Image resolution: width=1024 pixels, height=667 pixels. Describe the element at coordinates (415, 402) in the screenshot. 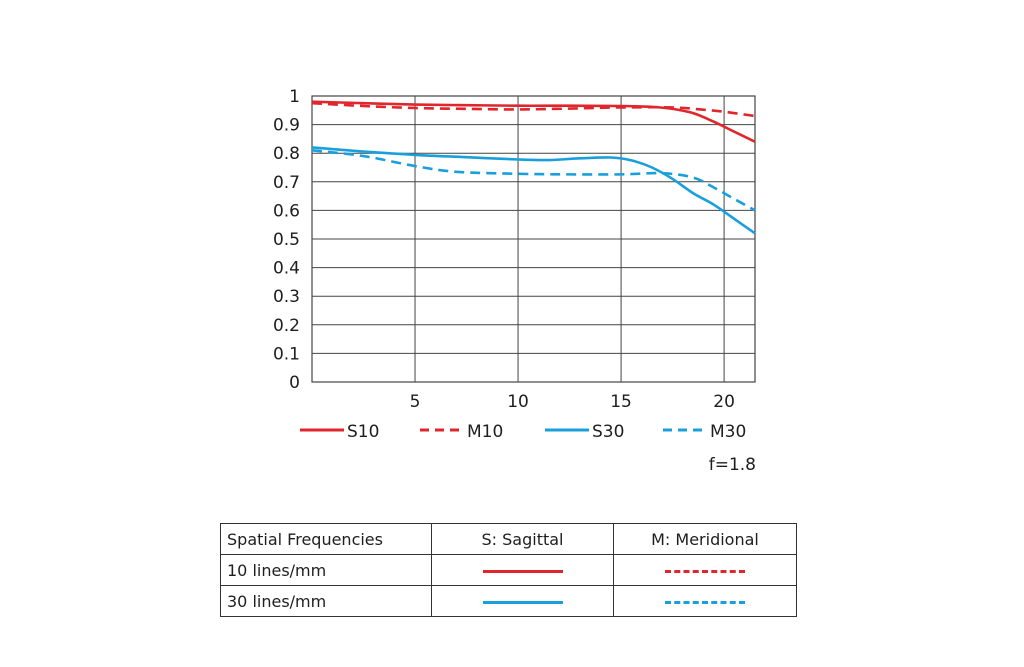

I see `x-tick-label: 5` at that location.